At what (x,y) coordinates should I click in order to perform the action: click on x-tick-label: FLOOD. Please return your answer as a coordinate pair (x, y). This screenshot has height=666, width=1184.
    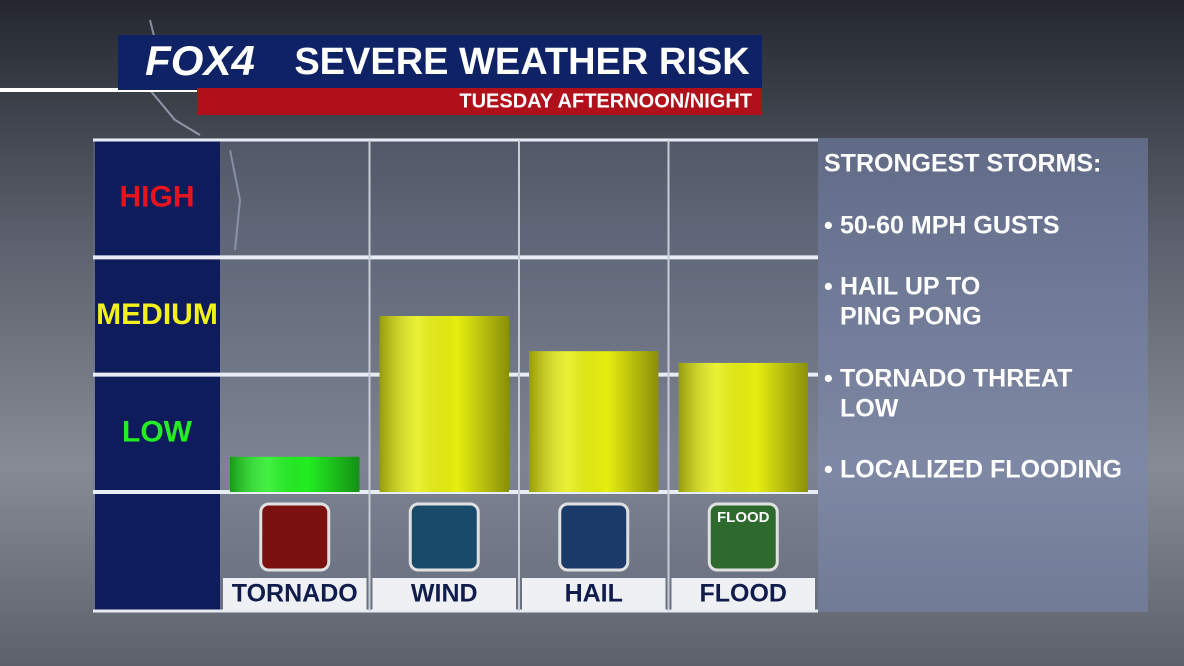
    Looking at the image, I should click on (744, 594).